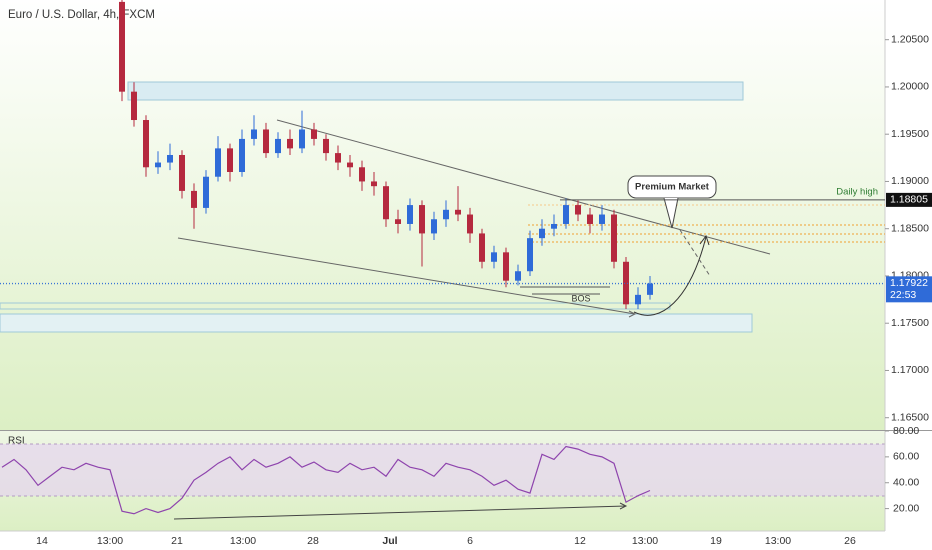 Image resolution: width=932 pixels, height=550 pixels. I want to click on rsi-tick-label: 20.00, so click(906, 508).